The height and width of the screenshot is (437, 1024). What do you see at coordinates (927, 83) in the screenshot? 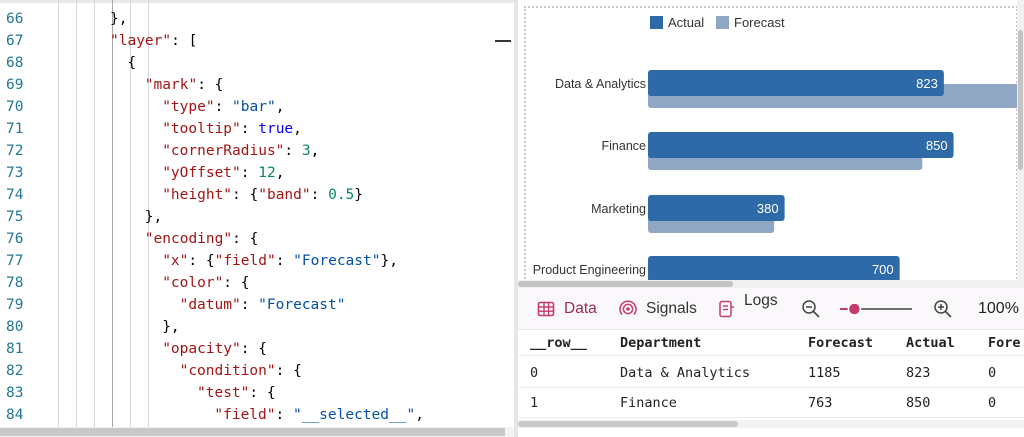
I see `bar-value-label: 823` at bounding box center [927, 83].